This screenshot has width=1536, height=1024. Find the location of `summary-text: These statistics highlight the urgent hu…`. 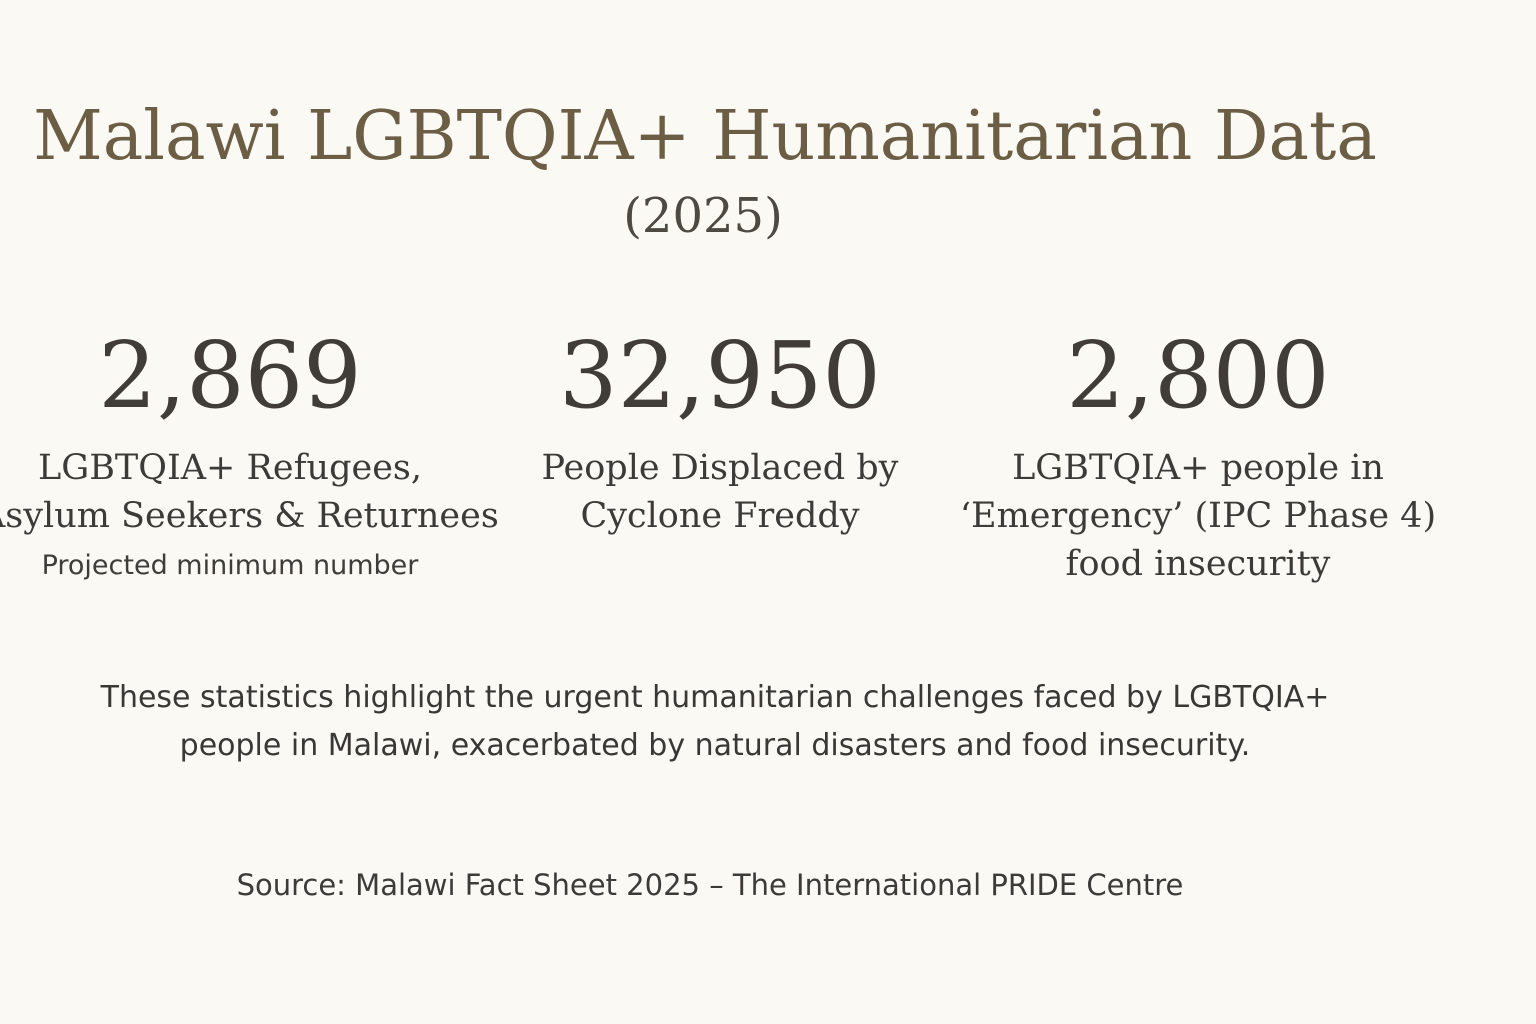

summary-text: These statistics highlight the urgent hu… is located at coordinates (715, 722).